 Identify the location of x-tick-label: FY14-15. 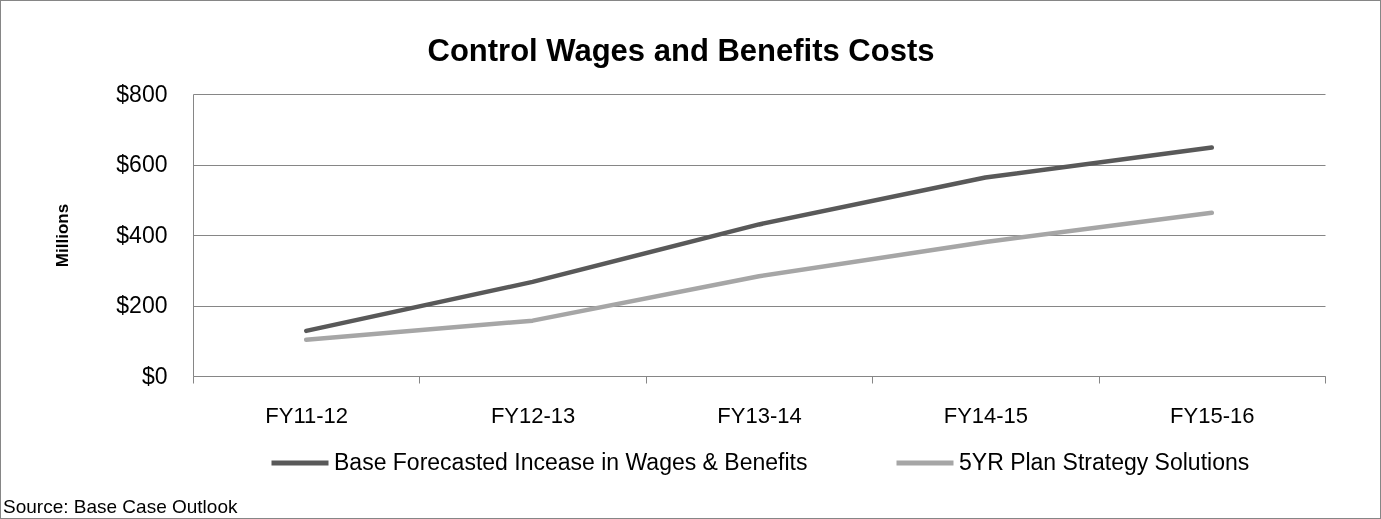
(986, 415).